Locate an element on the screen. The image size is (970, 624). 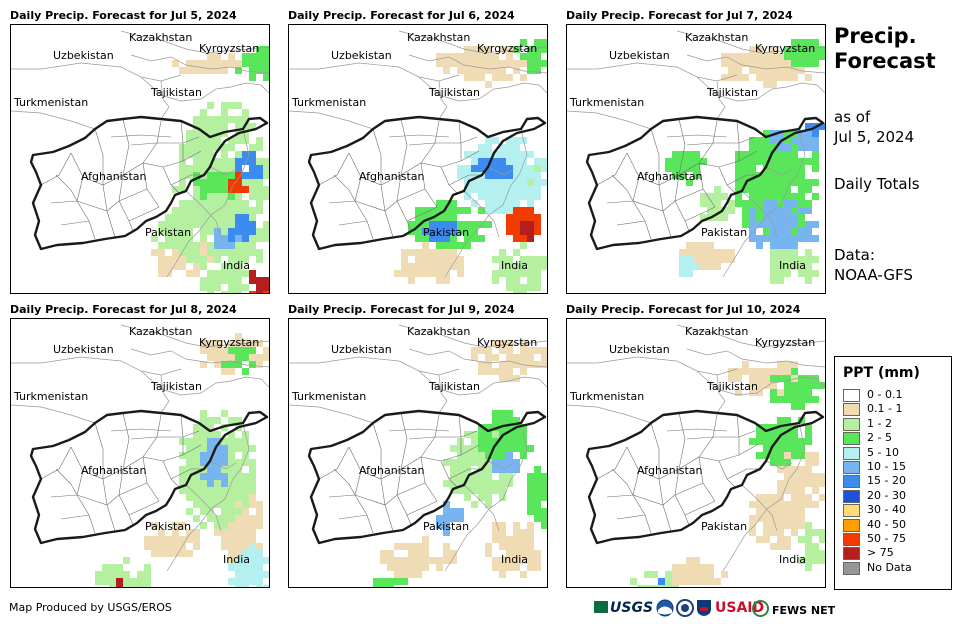
country-border is located at coordinates (443, 394).